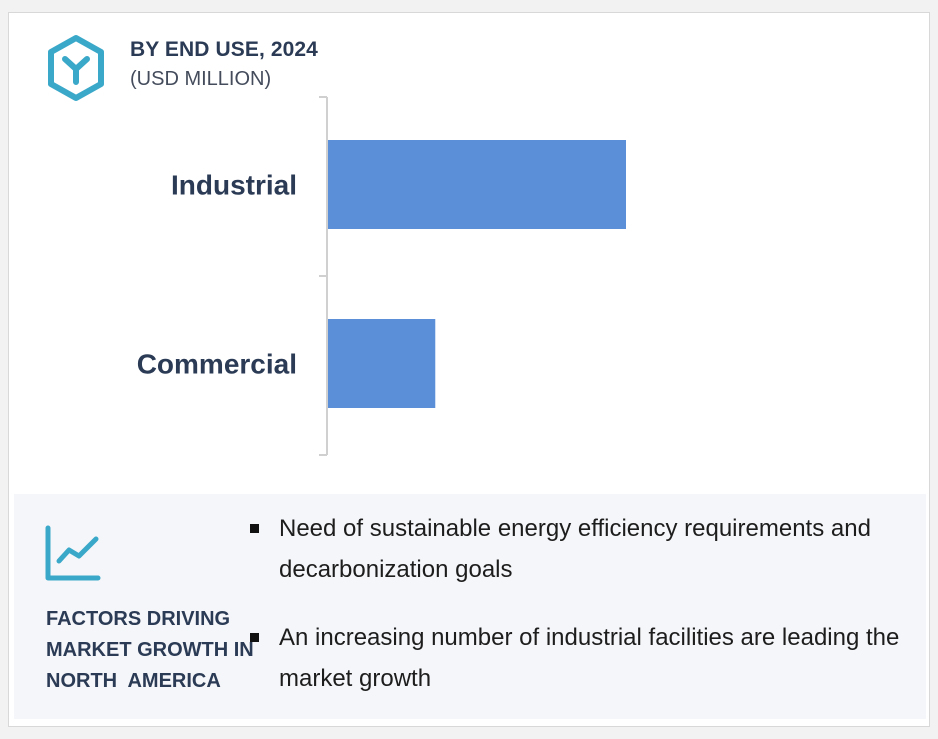 The image size is (938, 739). What do you see at coordinates (382, 363) in the screenshot?
I see `bar-commercial` at bounding box center [382, 363].